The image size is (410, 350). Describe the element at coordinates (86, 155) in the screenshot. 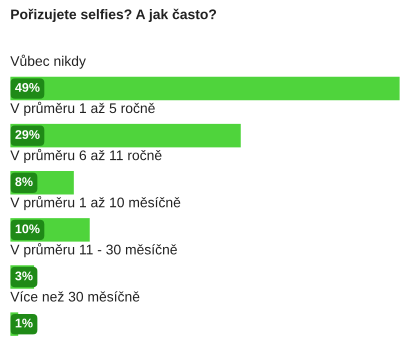

I see `y-tick-label: V průměru 6 až 11 ročně` at that location.